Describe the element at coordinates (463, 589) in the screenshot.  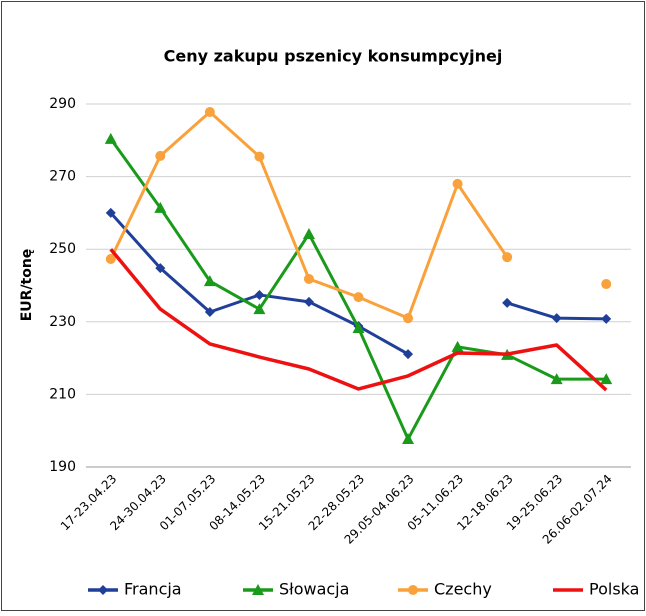
I see `legend-label: Czechy` at that location.